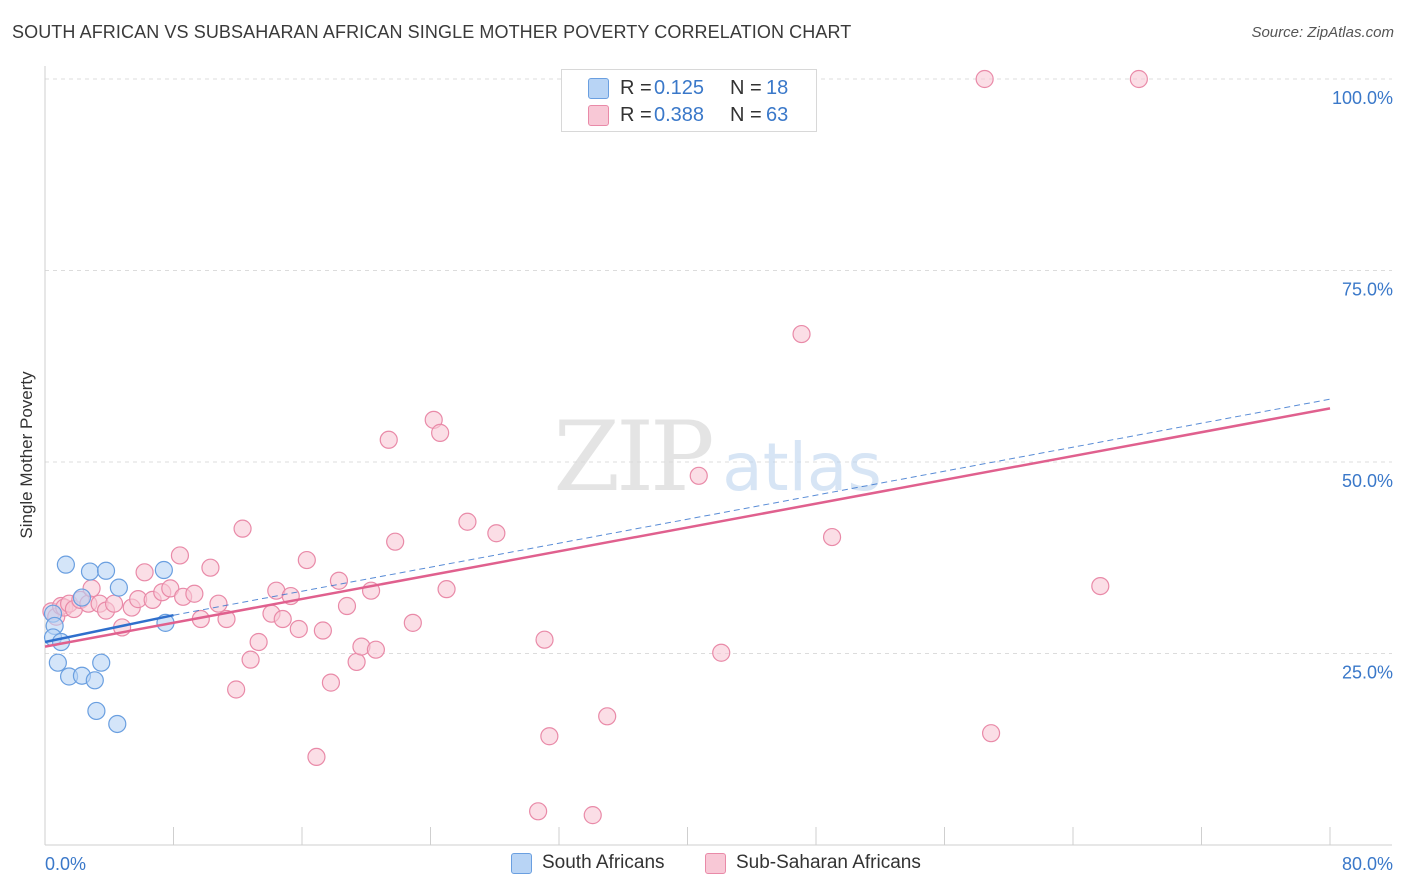 The height and width of the screenshot is (892, 1406). What do you see at coordinates (603, 862) in the screenshot?
I see `legend-label: South Africans` at bounding box center [603, 862].